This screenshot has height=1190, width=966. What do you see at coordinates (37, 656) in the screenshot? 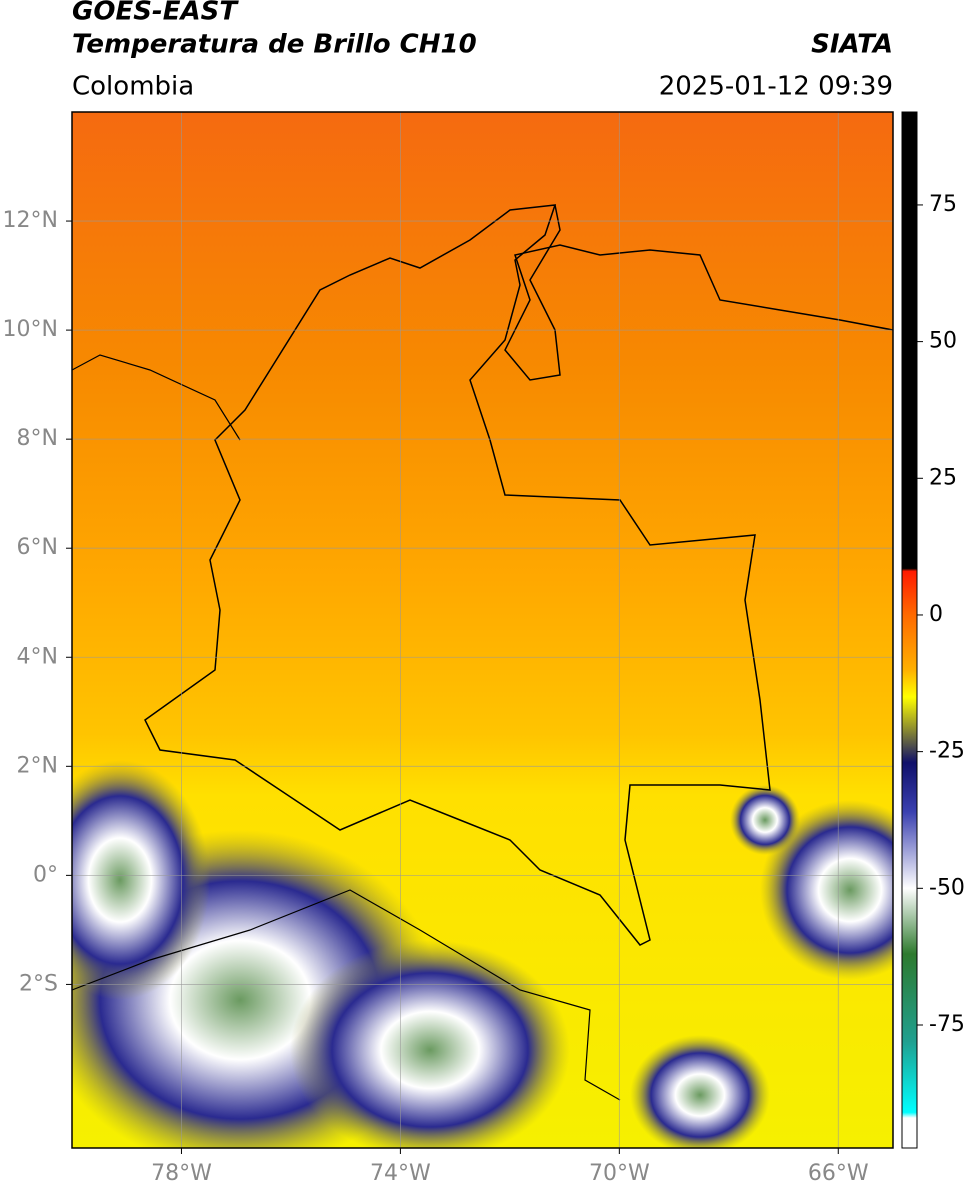
I see `y-tick-label: 4°N` at bounding box center [37, 656].